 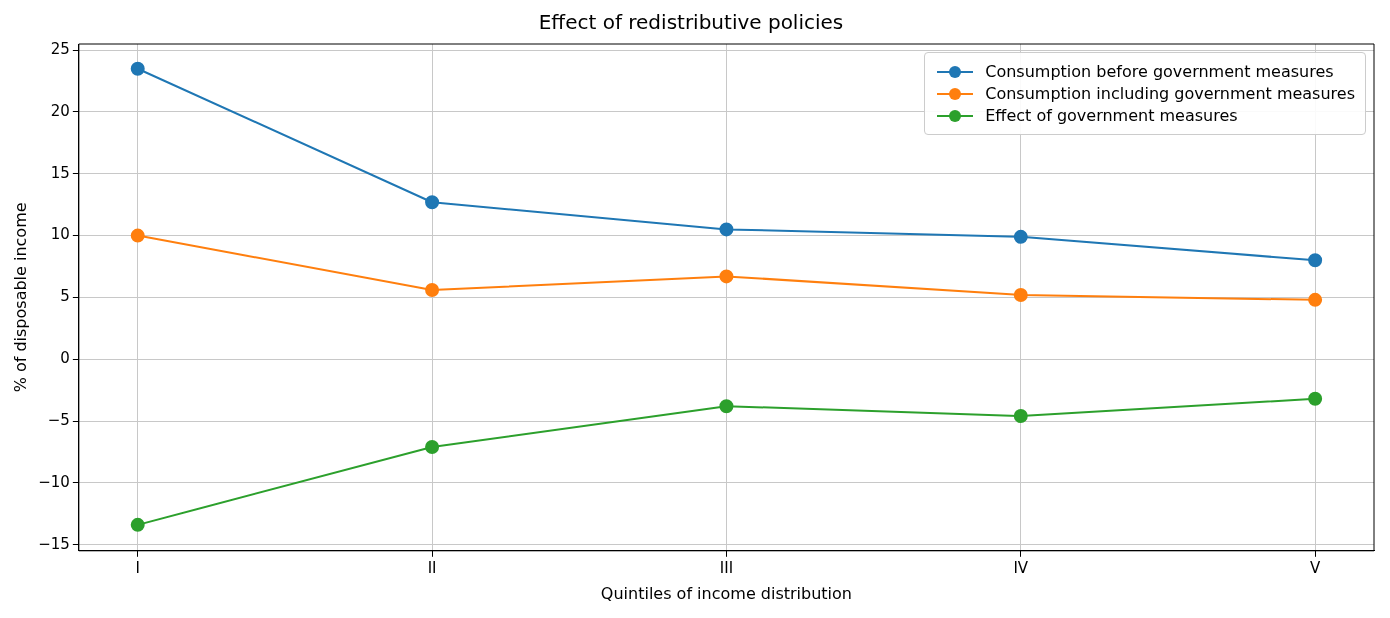 I want to click on legend-label: Effect of government measures, so click(x=1111, y=115).